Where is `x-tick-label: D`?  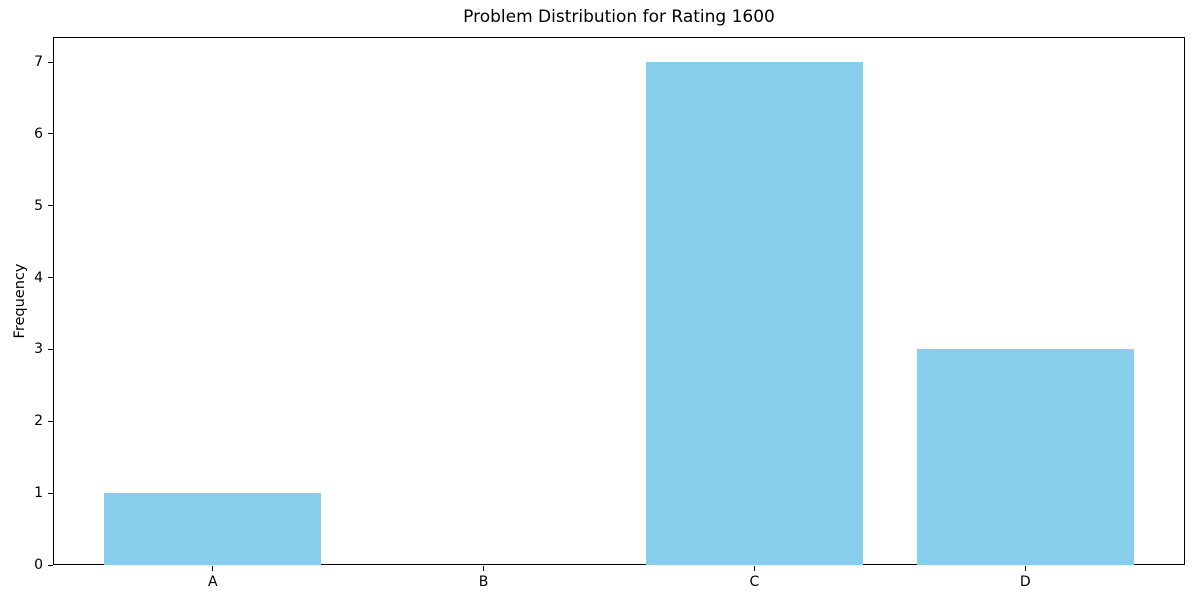
x-tick-label: D is located at coordinates (1025, 582).